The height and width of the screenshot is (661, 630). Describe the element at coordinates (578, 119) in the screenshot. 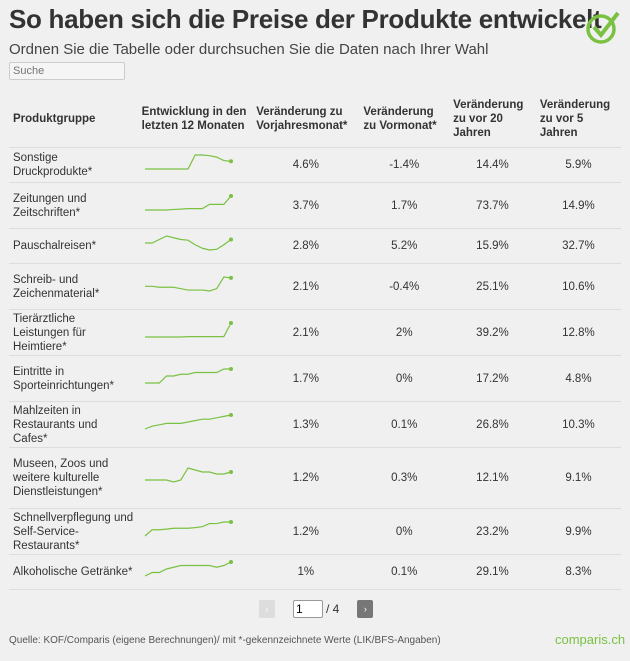

I see `column-header: Veränderung zu vor 5 Jahren` at that location.